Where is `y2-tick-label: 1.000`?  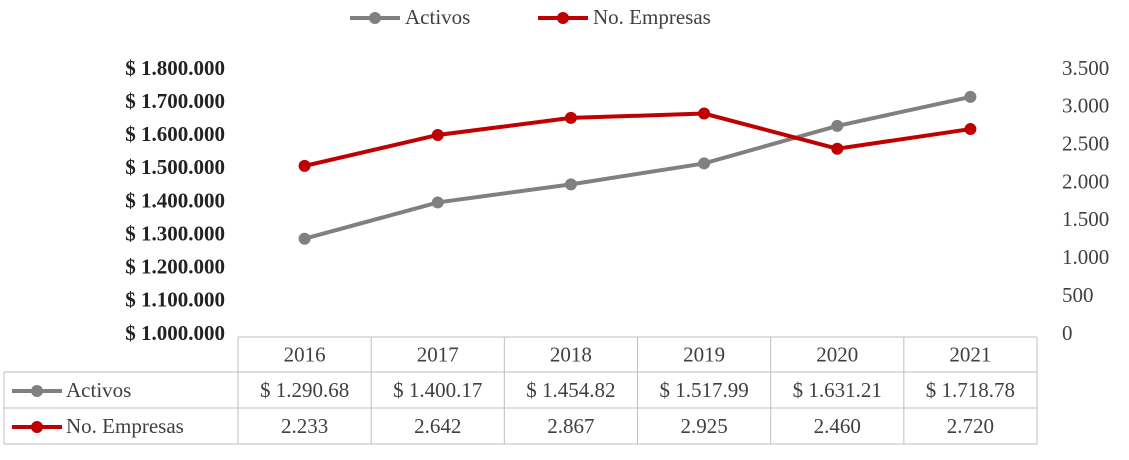
y2-tick-label: 1.000 is located at coordinates (1085, 257).